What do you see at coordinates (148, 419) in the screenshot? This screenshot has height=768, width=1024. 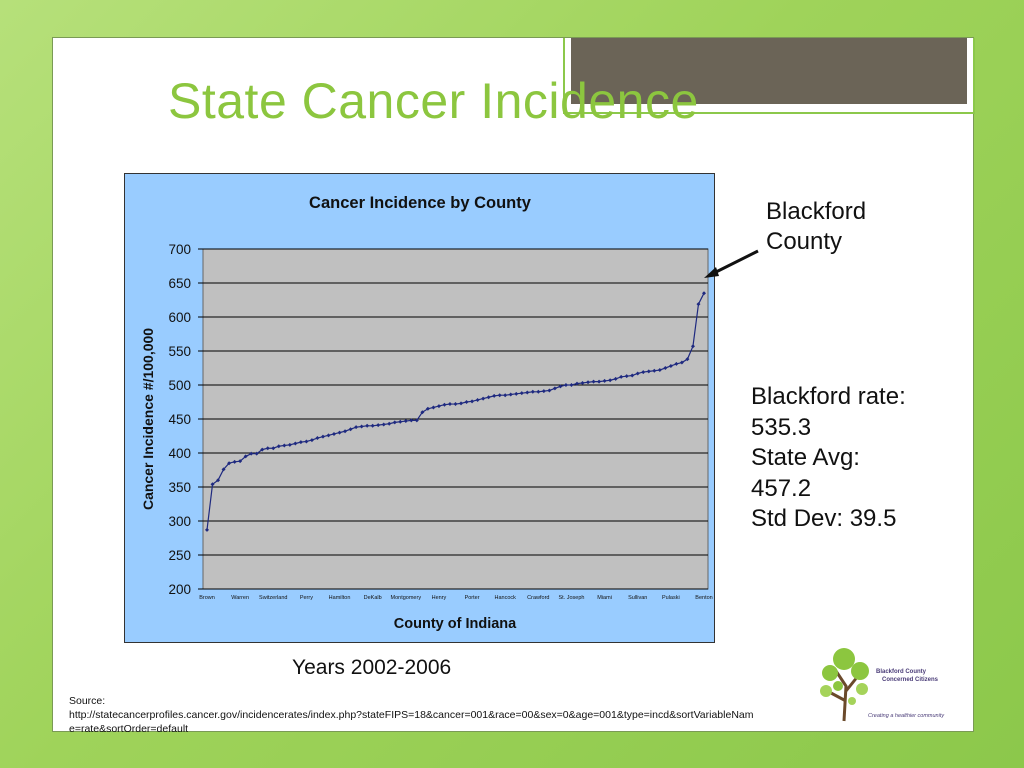 I see `y-axis-label: Cancer Incidence #/100,000` at bounding box center [148, 419].